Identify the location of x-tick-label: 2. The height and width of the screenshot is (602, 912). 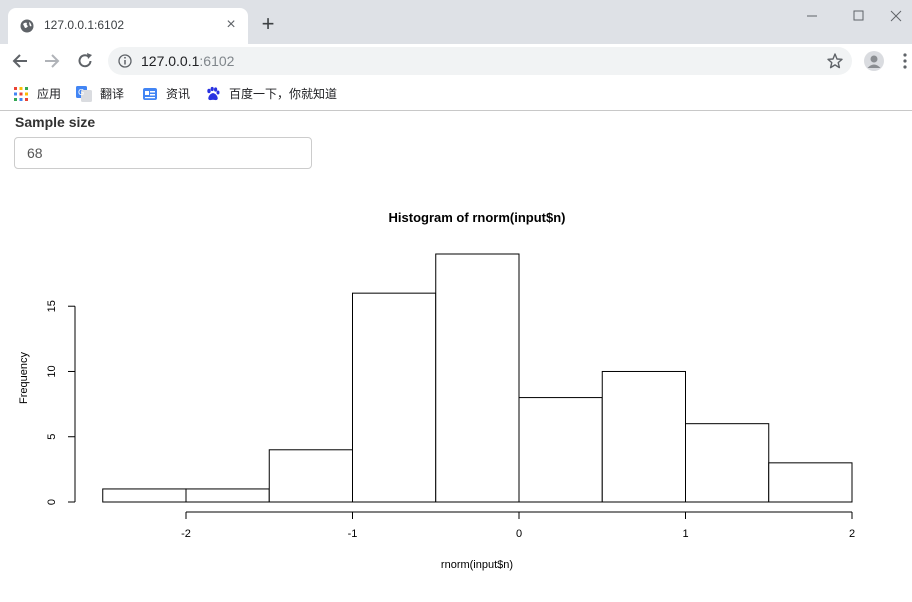
(852, 534).